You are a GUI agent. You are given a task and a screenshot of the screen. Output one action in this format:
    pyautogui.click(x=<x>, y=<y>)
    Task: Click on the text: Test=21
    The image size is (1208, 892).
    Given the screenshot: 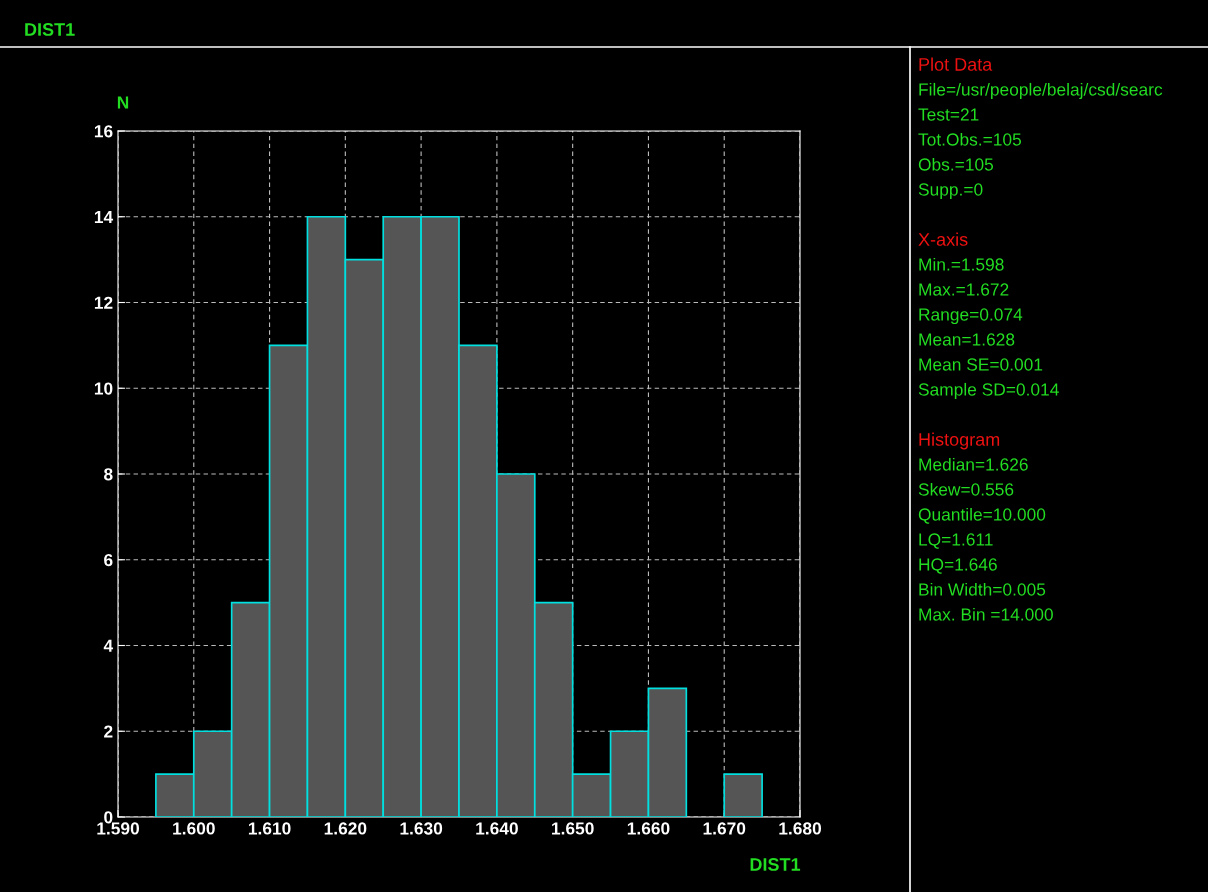 What is the action you would take?
    pyautogui.click(x=948, y=114)
    